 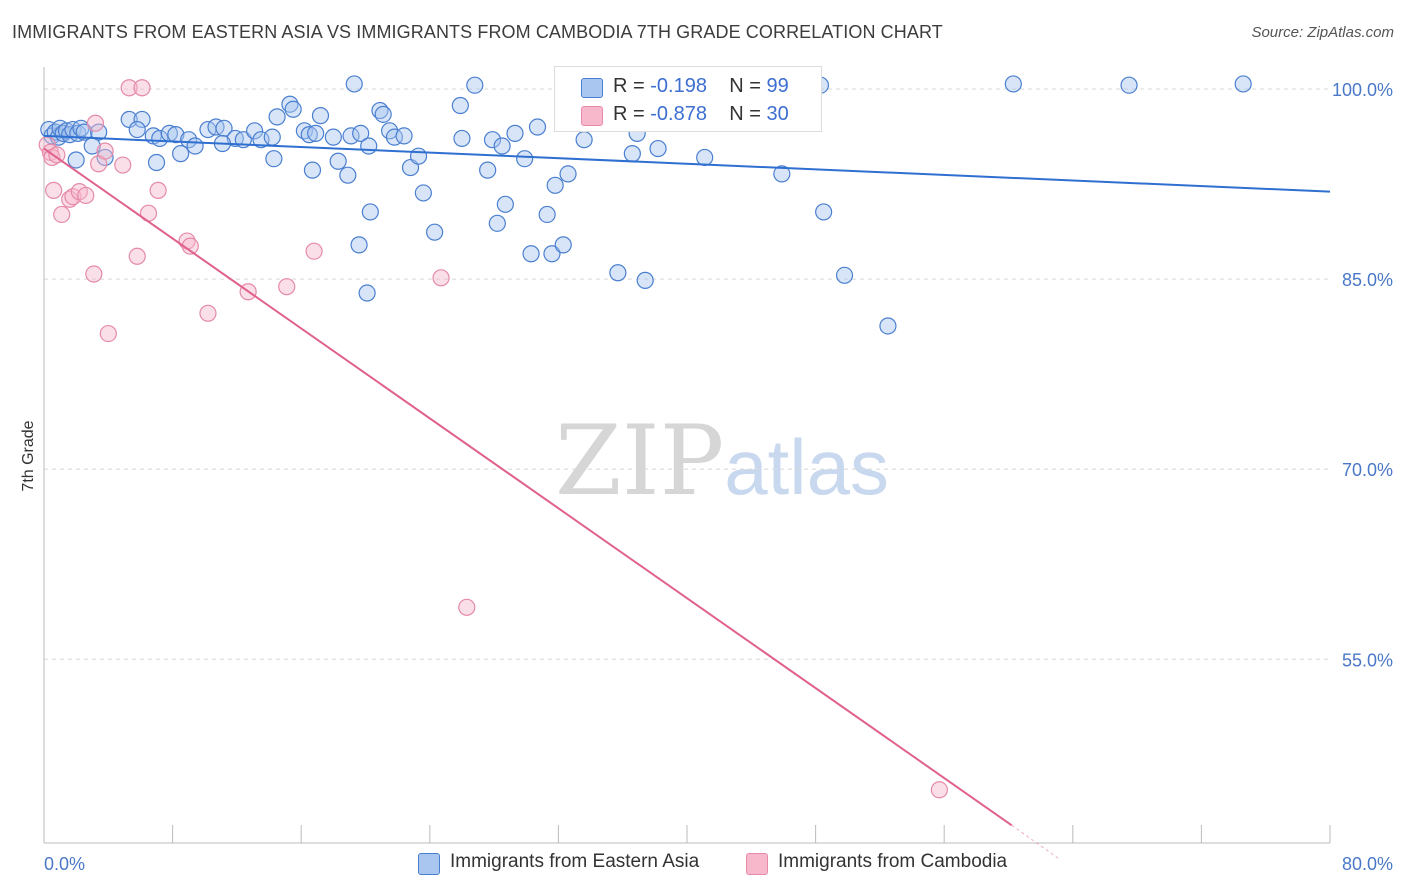 What do you see at coordinates (806, 467) in the screenshot?
I see `watermark-atlas: atlas` at bounding box center [806, 467].